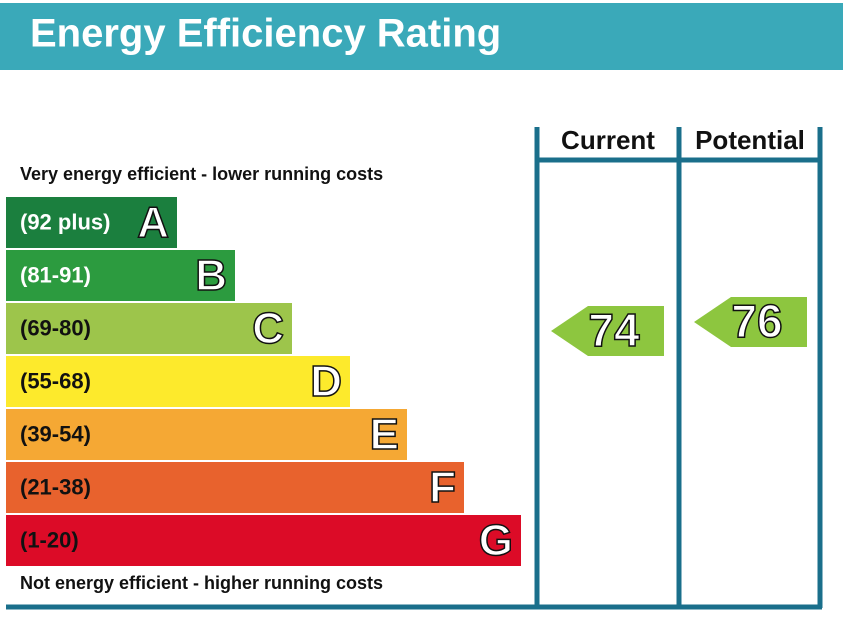 The height and width of the screenshot is (638, 843). What do you see at coordinates (326, 381) in the screenshot?
I see `band-letter: D` at bounding box center [326, 381].